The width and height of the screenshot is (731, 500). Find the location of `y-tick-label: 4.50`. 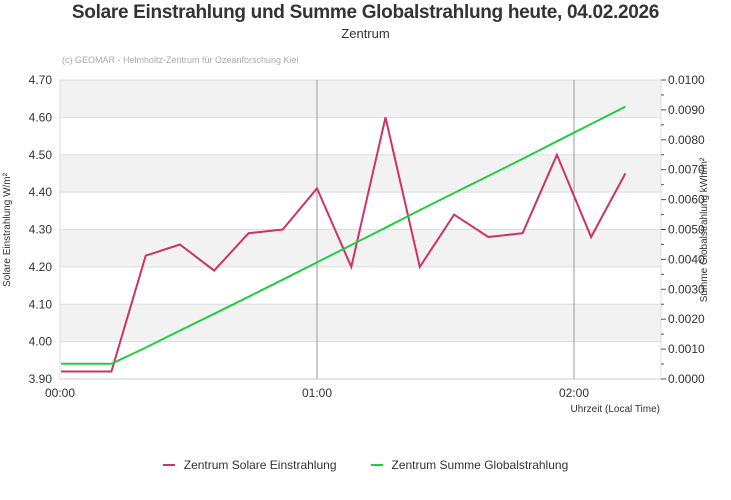

y-tick-label: 4.50 is located at coordinates (41, 155).